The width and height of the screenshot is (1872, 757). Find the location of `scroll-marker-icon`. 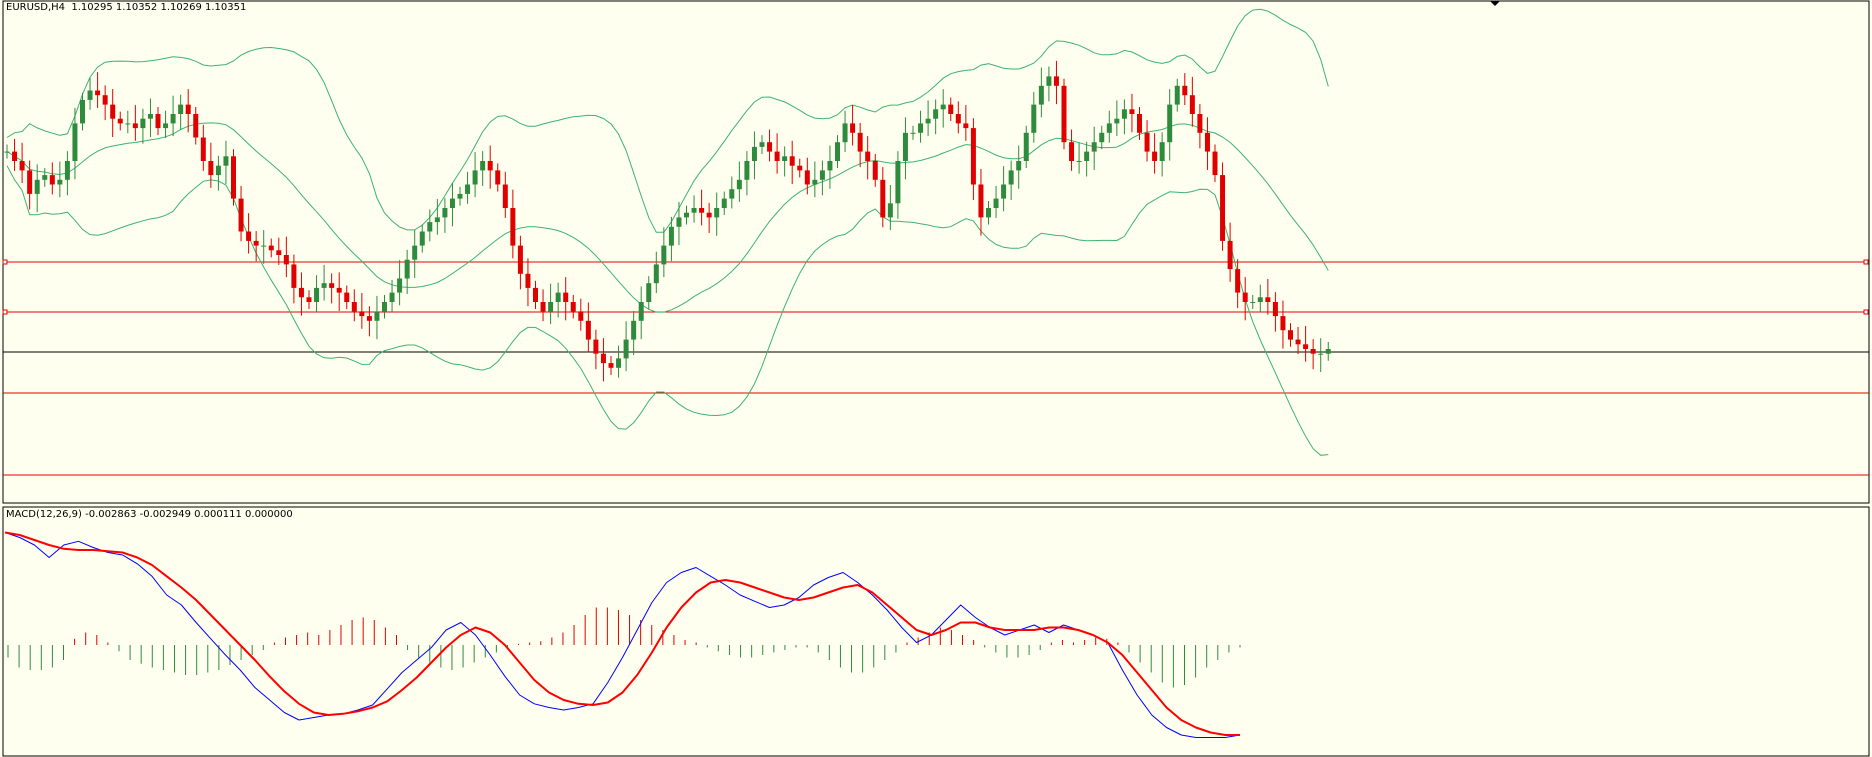

scroll-marker-icon is located at coordinates (1495, 3).